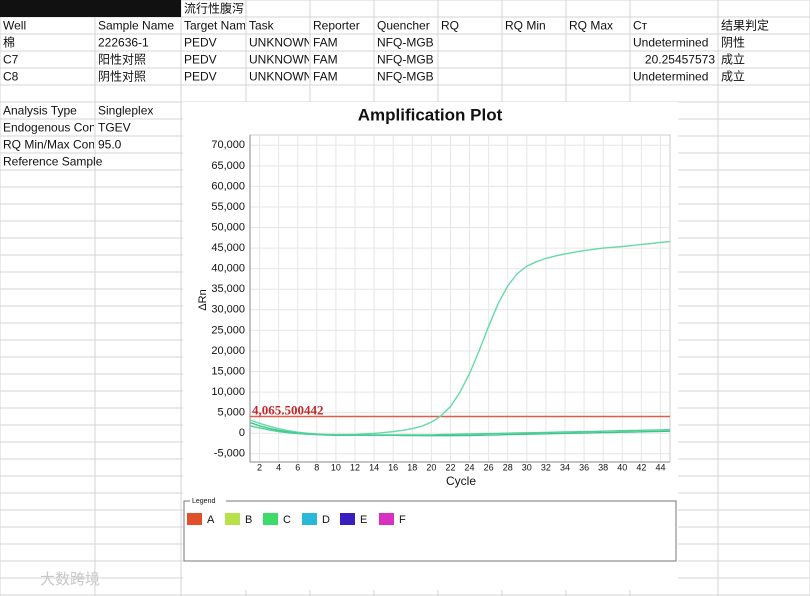 The width and height of the screenshot is (810, 596). I want to click on threshold-label: 4,065.500442, so click(288, 409).